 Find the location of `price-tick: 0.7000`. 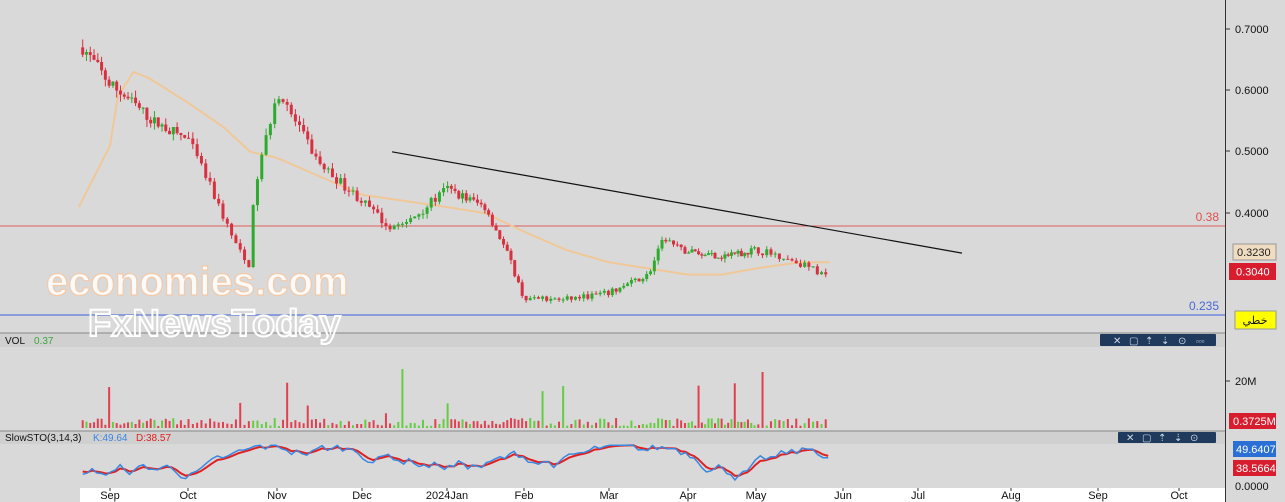

price-tick: 0.7000 is located at coordinates (1252, 30).